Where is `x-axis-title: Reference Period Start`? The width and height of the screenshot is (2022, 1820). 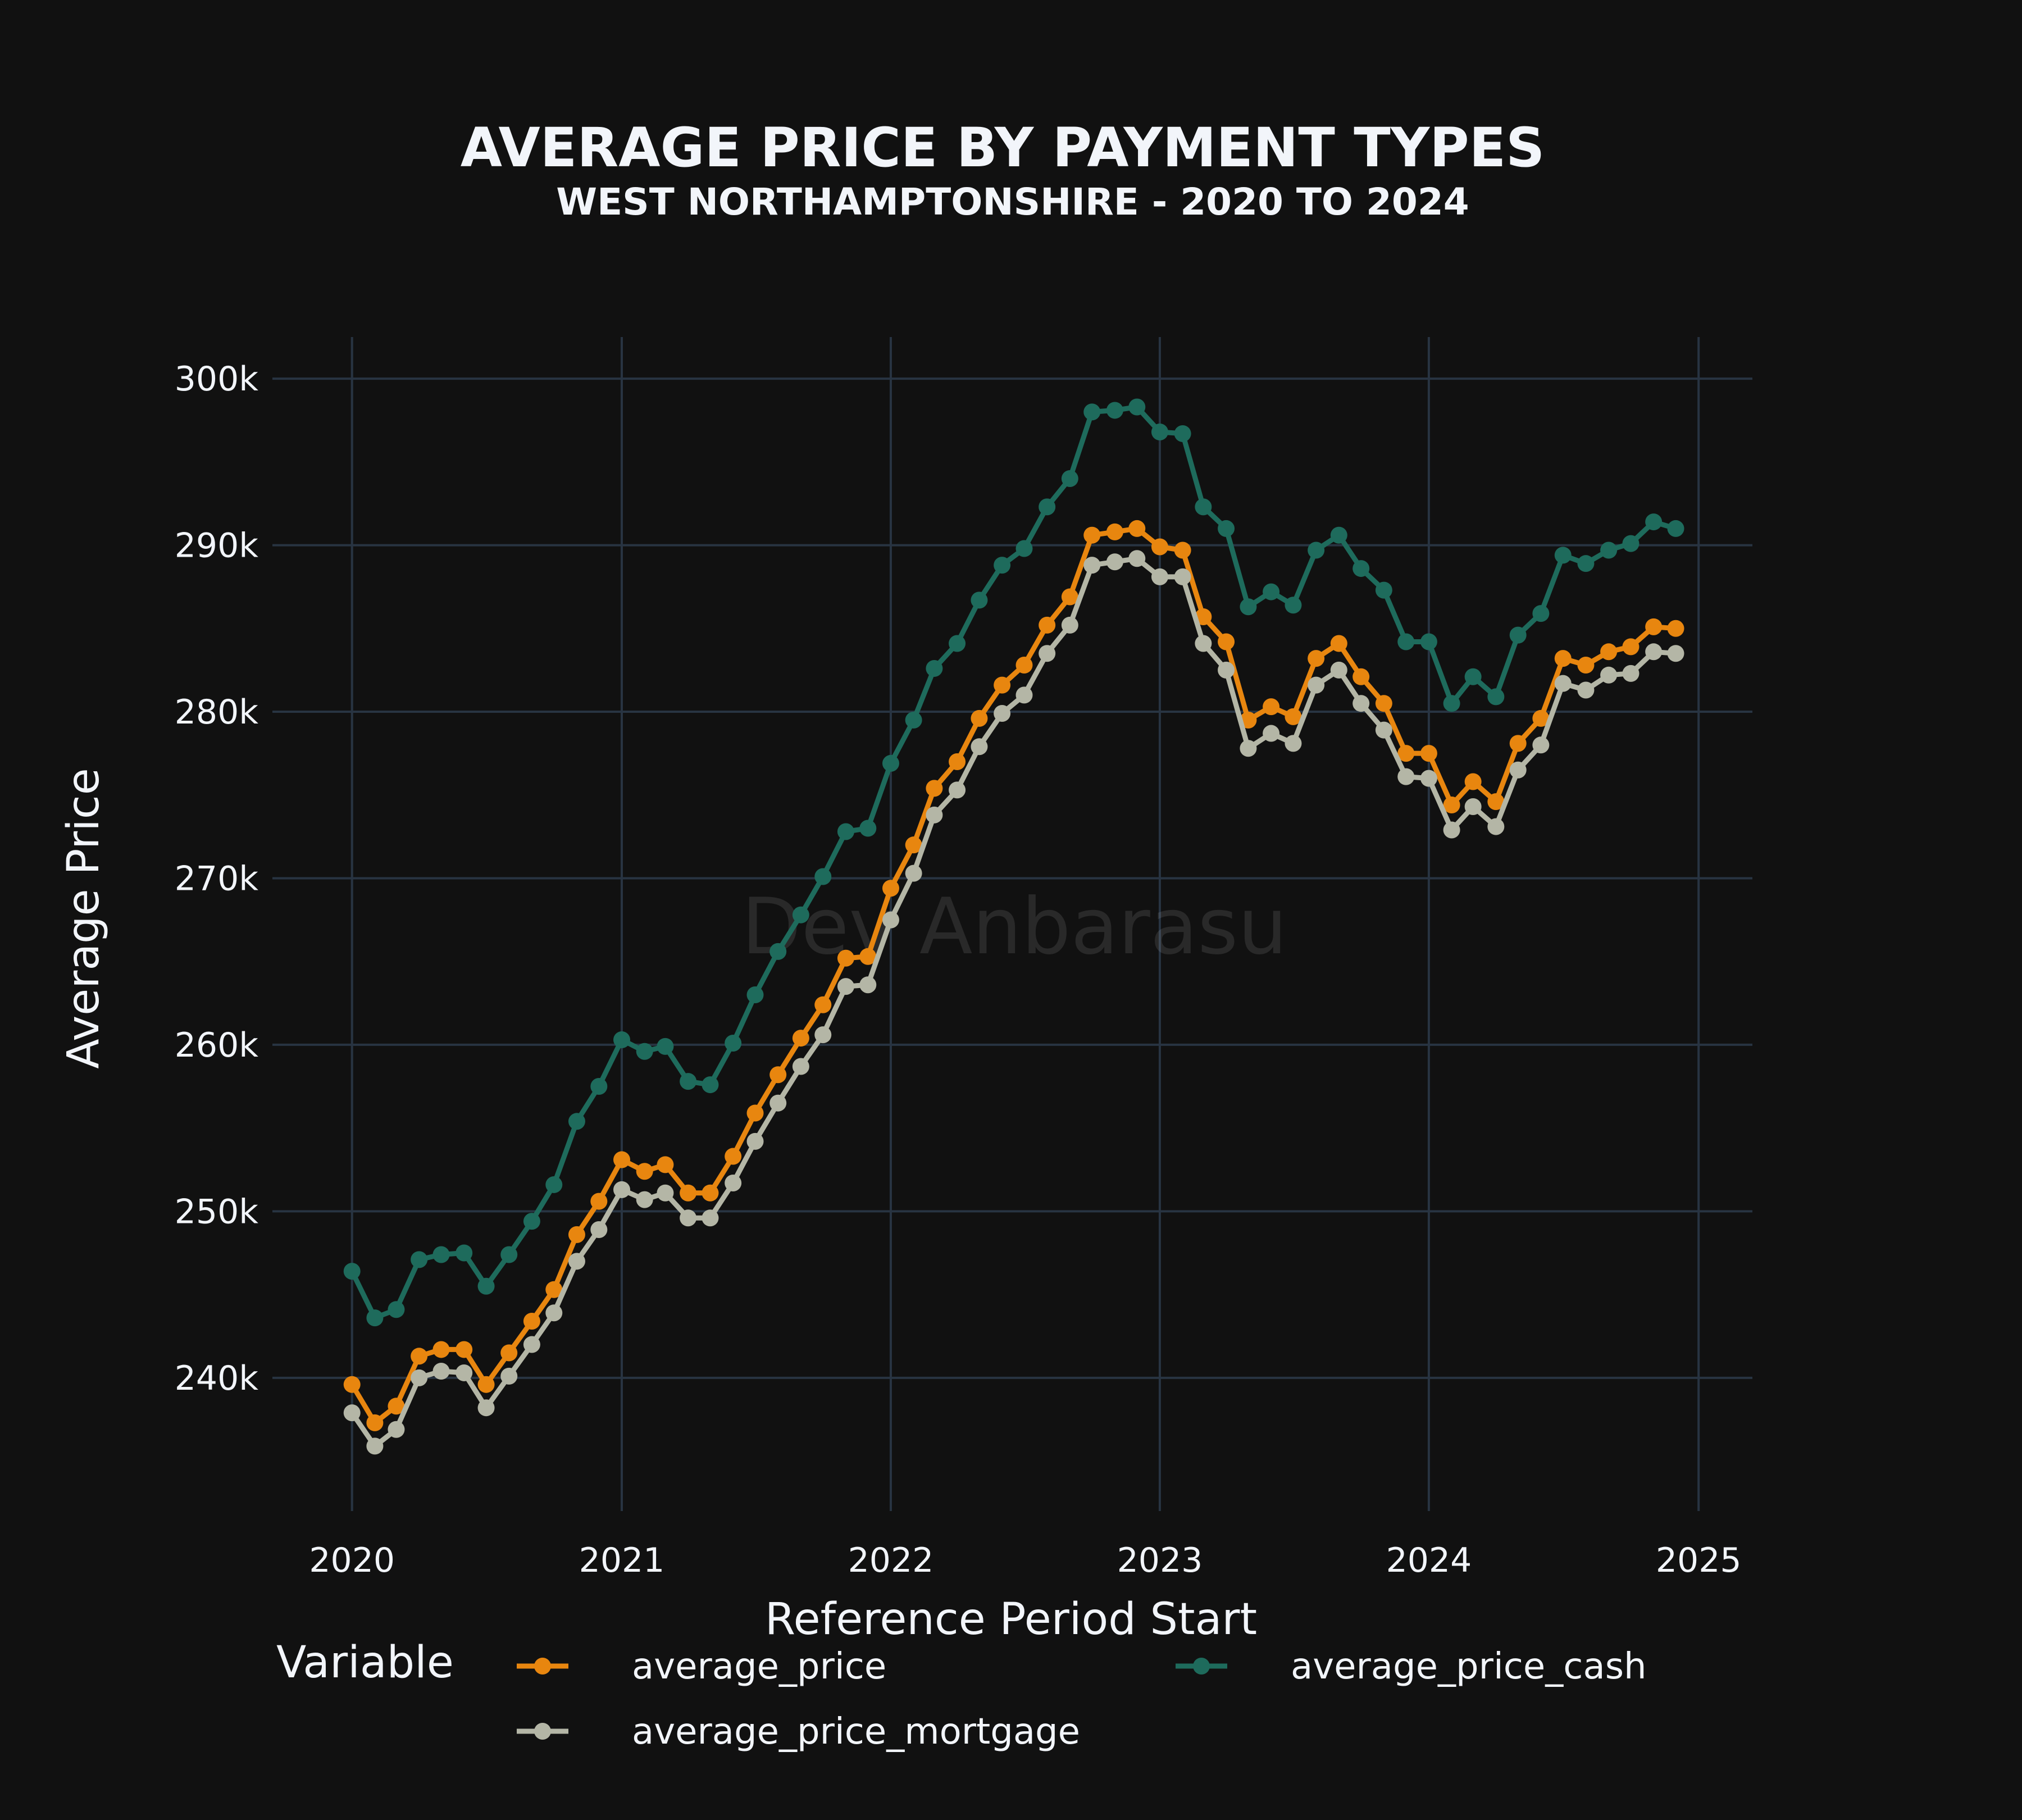
x-axis-title: Reference Period Start is located at coordinates (1011, 1620).